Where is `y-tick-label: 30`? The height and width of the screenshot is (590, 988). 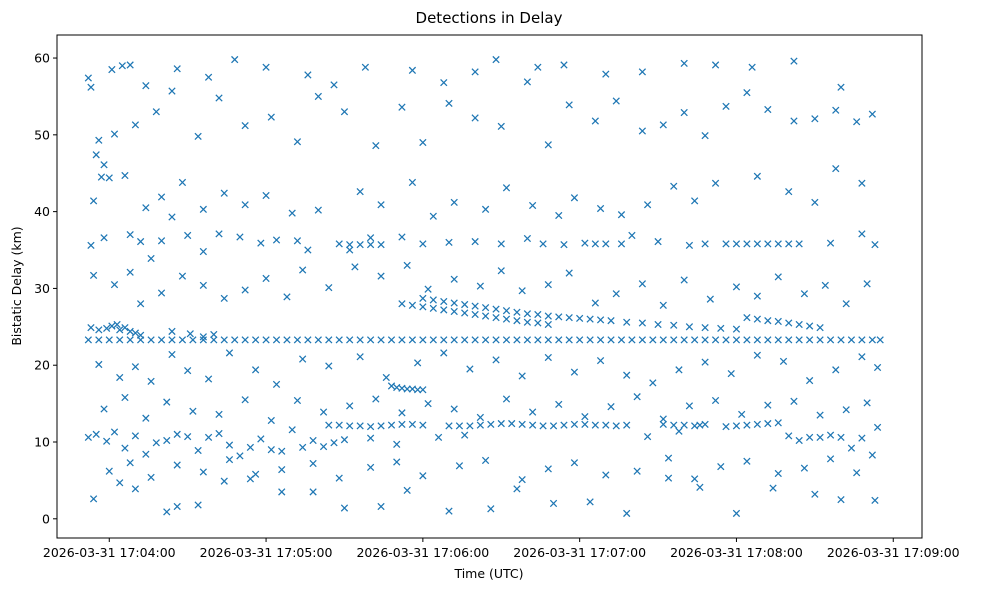 y-tick-label: 30 is located at coordinates (42, 288).